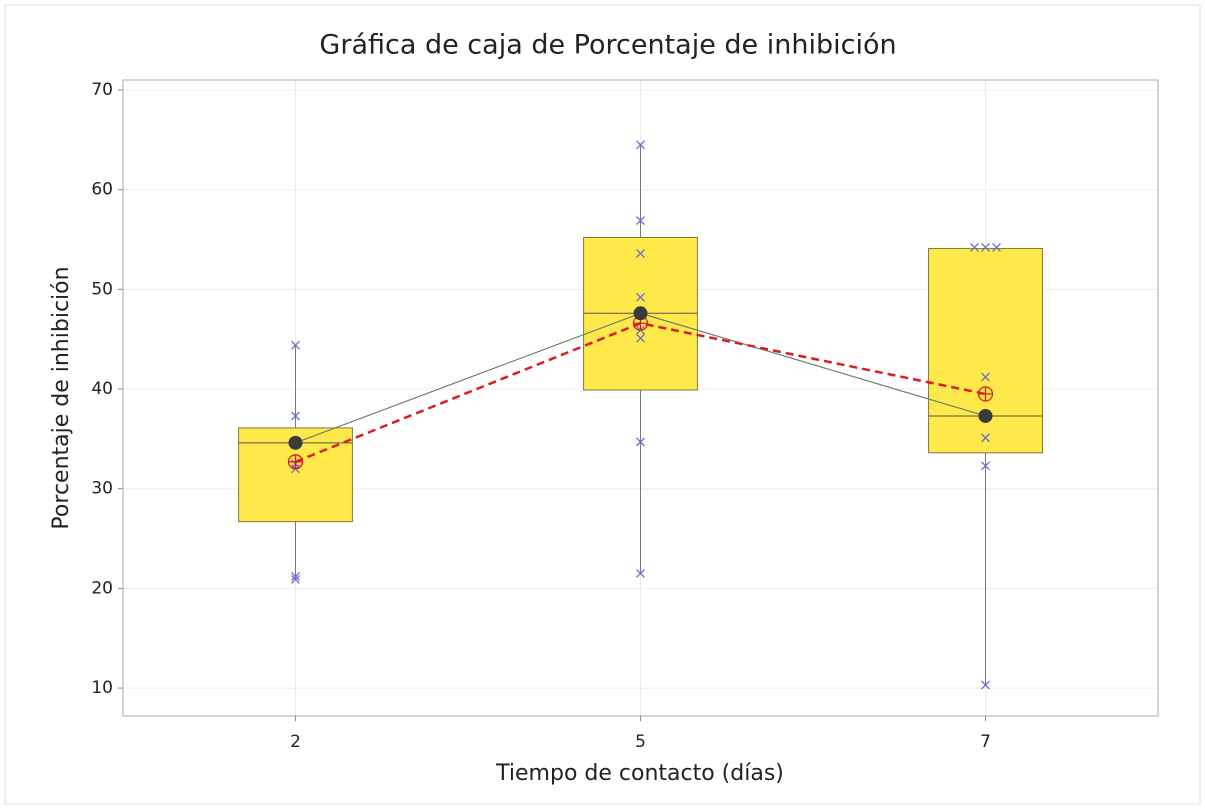 The image size is (1205, 809). What do you see at coordinates (102, 289) in the screenshot?
I see `y-tick-label: 50` at bounding box center [102, 289].